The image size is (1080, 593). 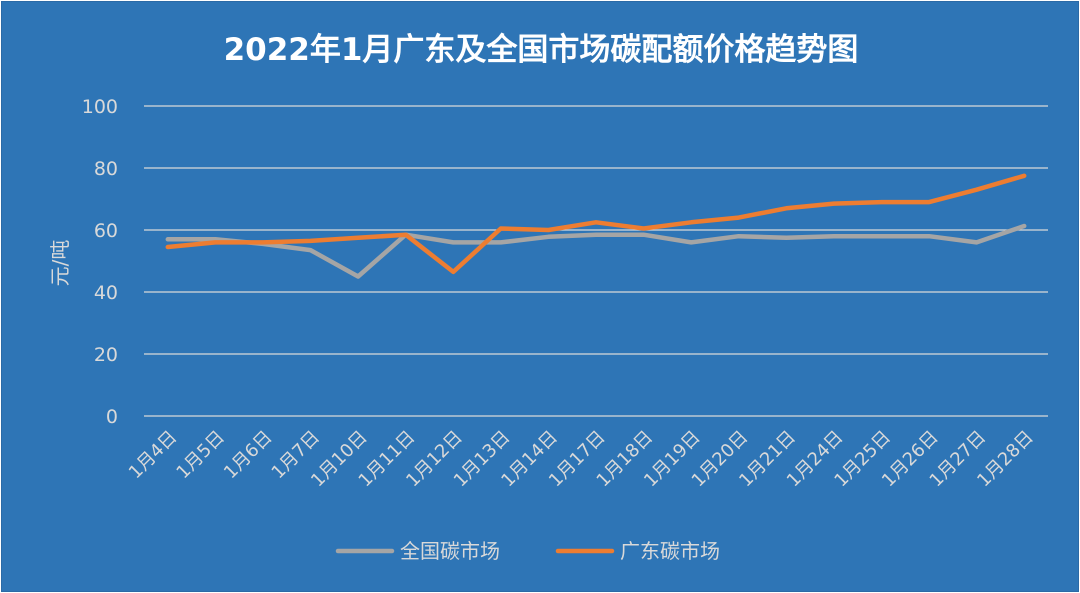 I want to click on y-tick-label: 100, so click(x=100, y=107).